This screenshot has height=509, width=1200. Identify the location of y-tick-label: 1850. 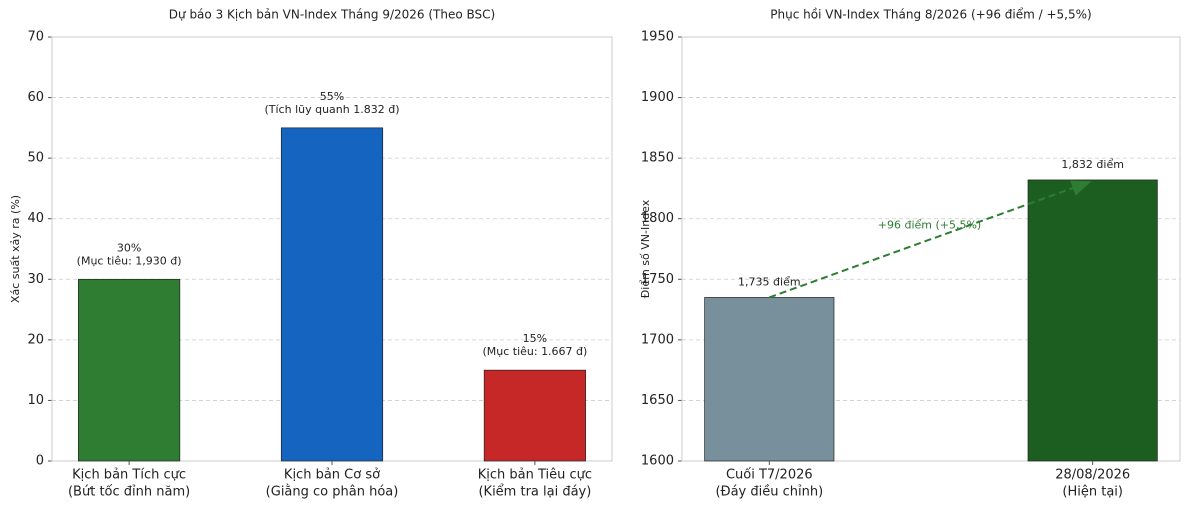
(657, 158).